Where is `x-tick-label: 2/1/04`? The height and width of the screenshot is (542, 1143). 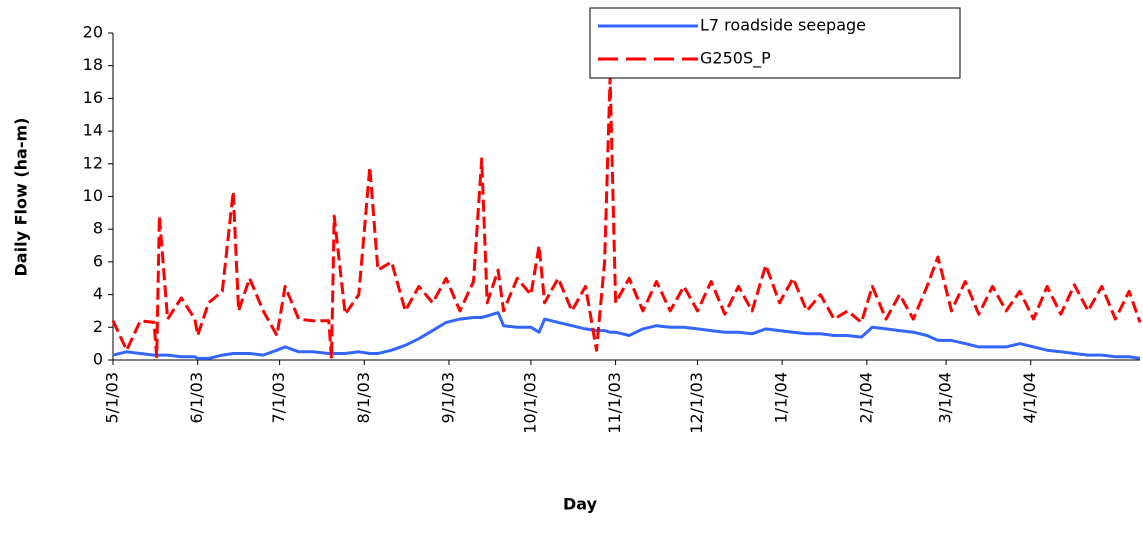 x-tick-label: 2/1/04 is located at coordinates (865, 398).